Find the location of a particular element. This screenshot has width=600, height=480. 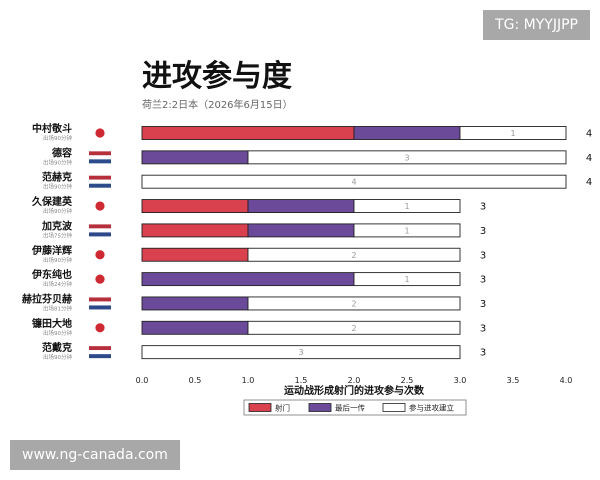

player-name: 久保建英 is located at coordinates (52, 201).